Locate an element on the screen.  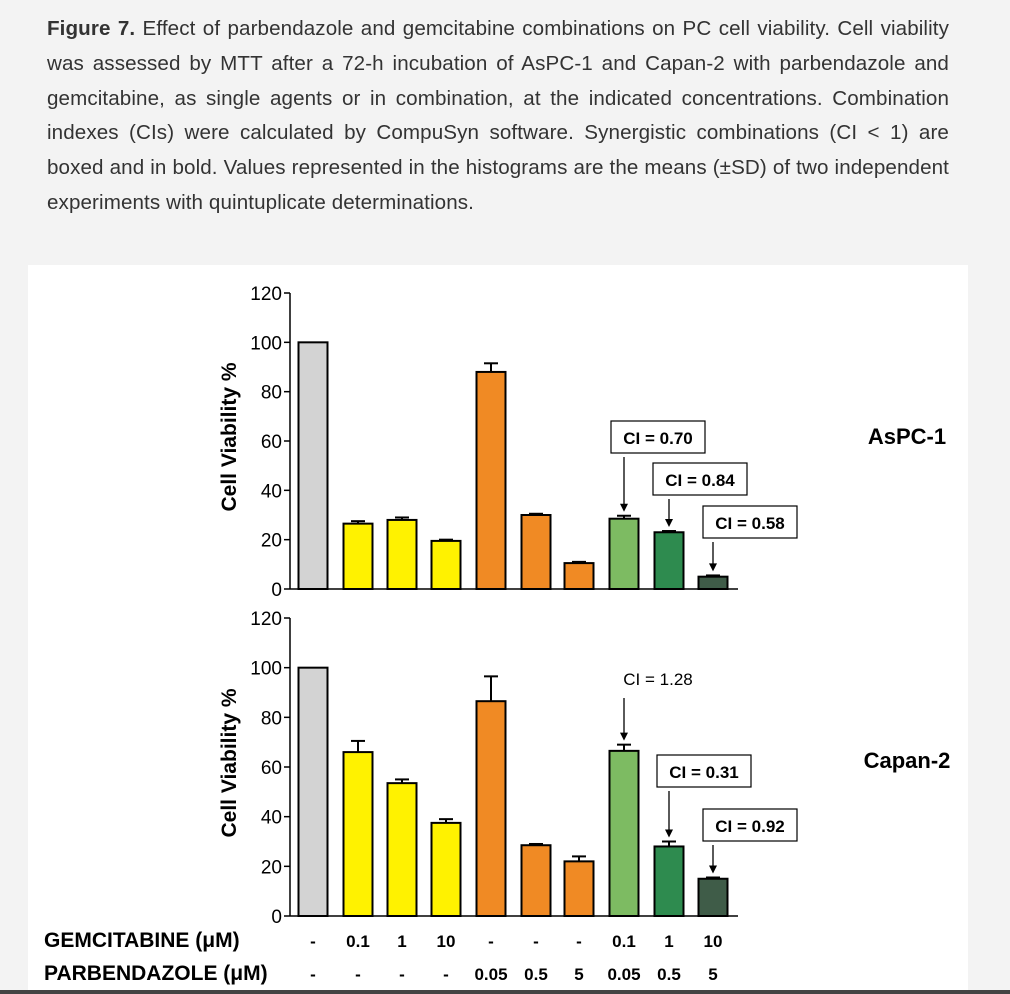
bottom-divider is located at coordinates (505, 992).